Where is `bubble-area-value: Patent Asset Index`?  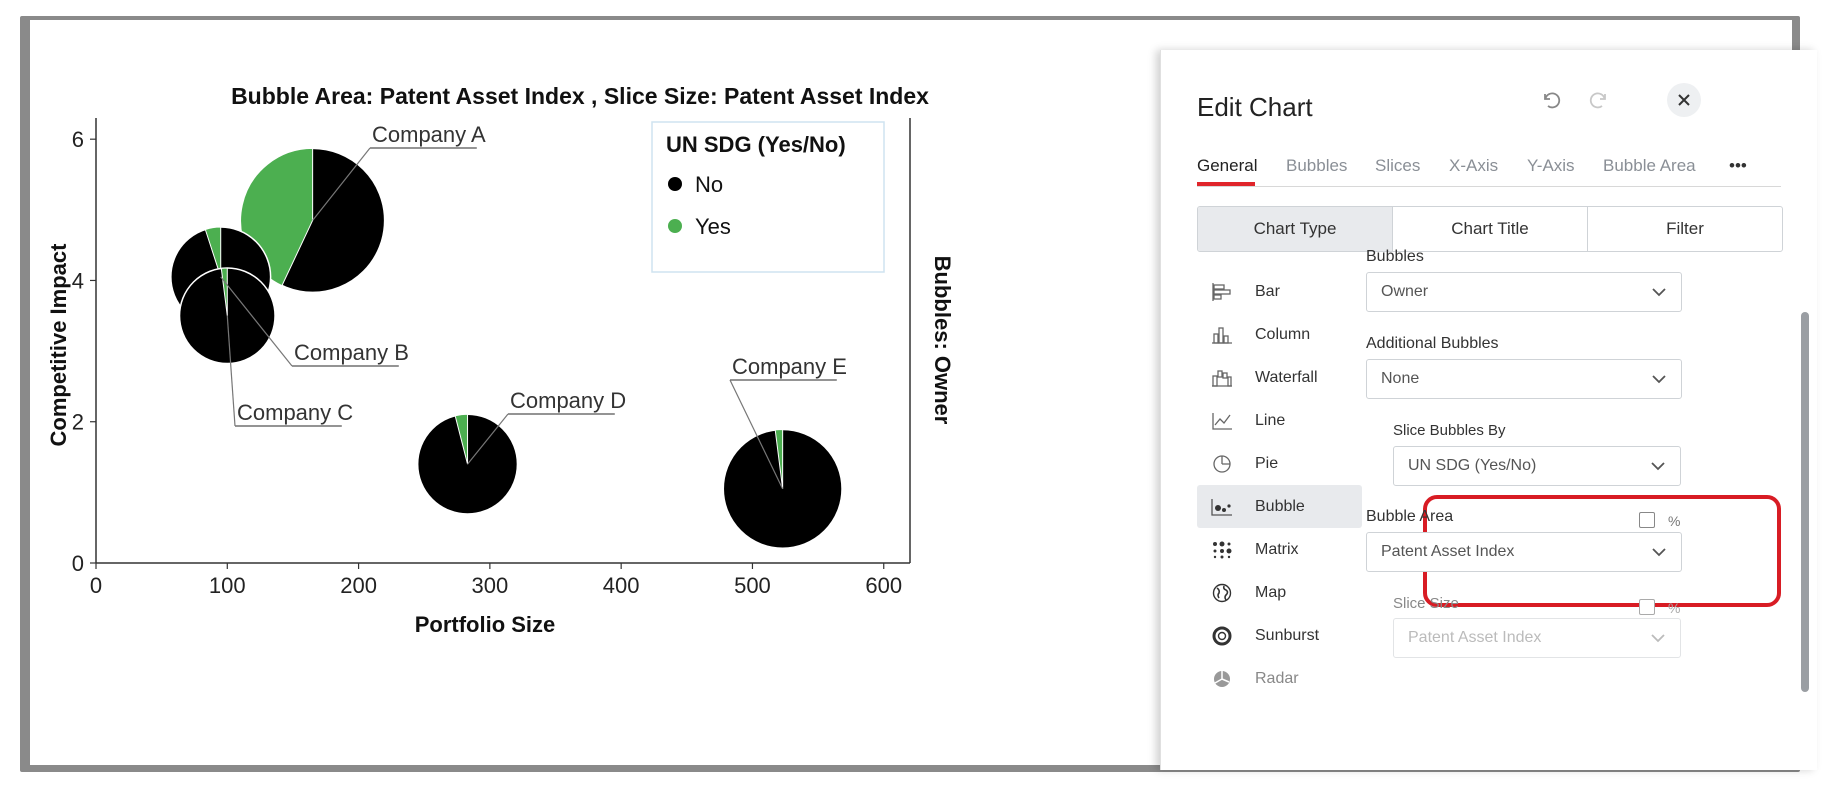 bubble-area-value: Patent Asset Index is located at coordinates (1448, 551).